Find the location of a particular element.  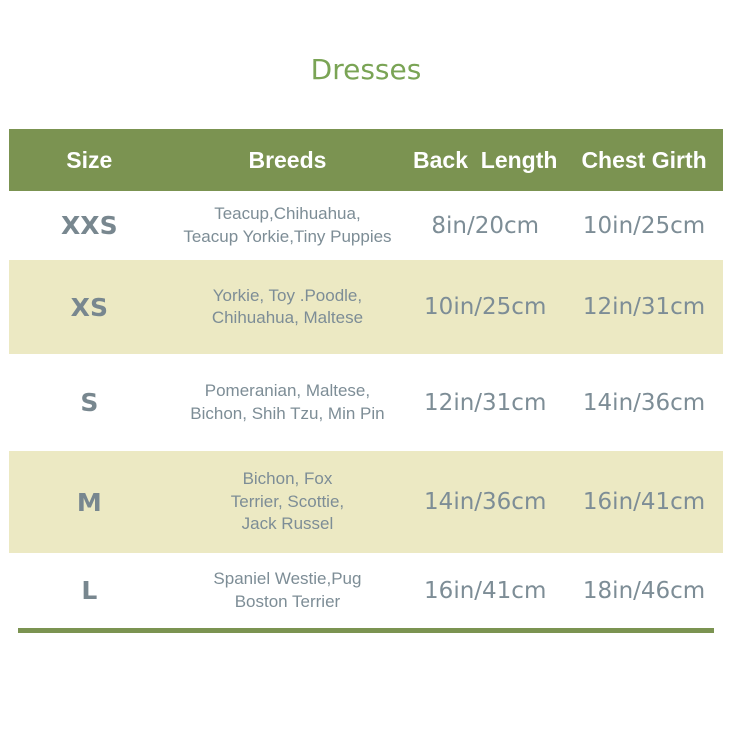

chest-girth-value: 10in/25cm is located at coordinates (644, 225).